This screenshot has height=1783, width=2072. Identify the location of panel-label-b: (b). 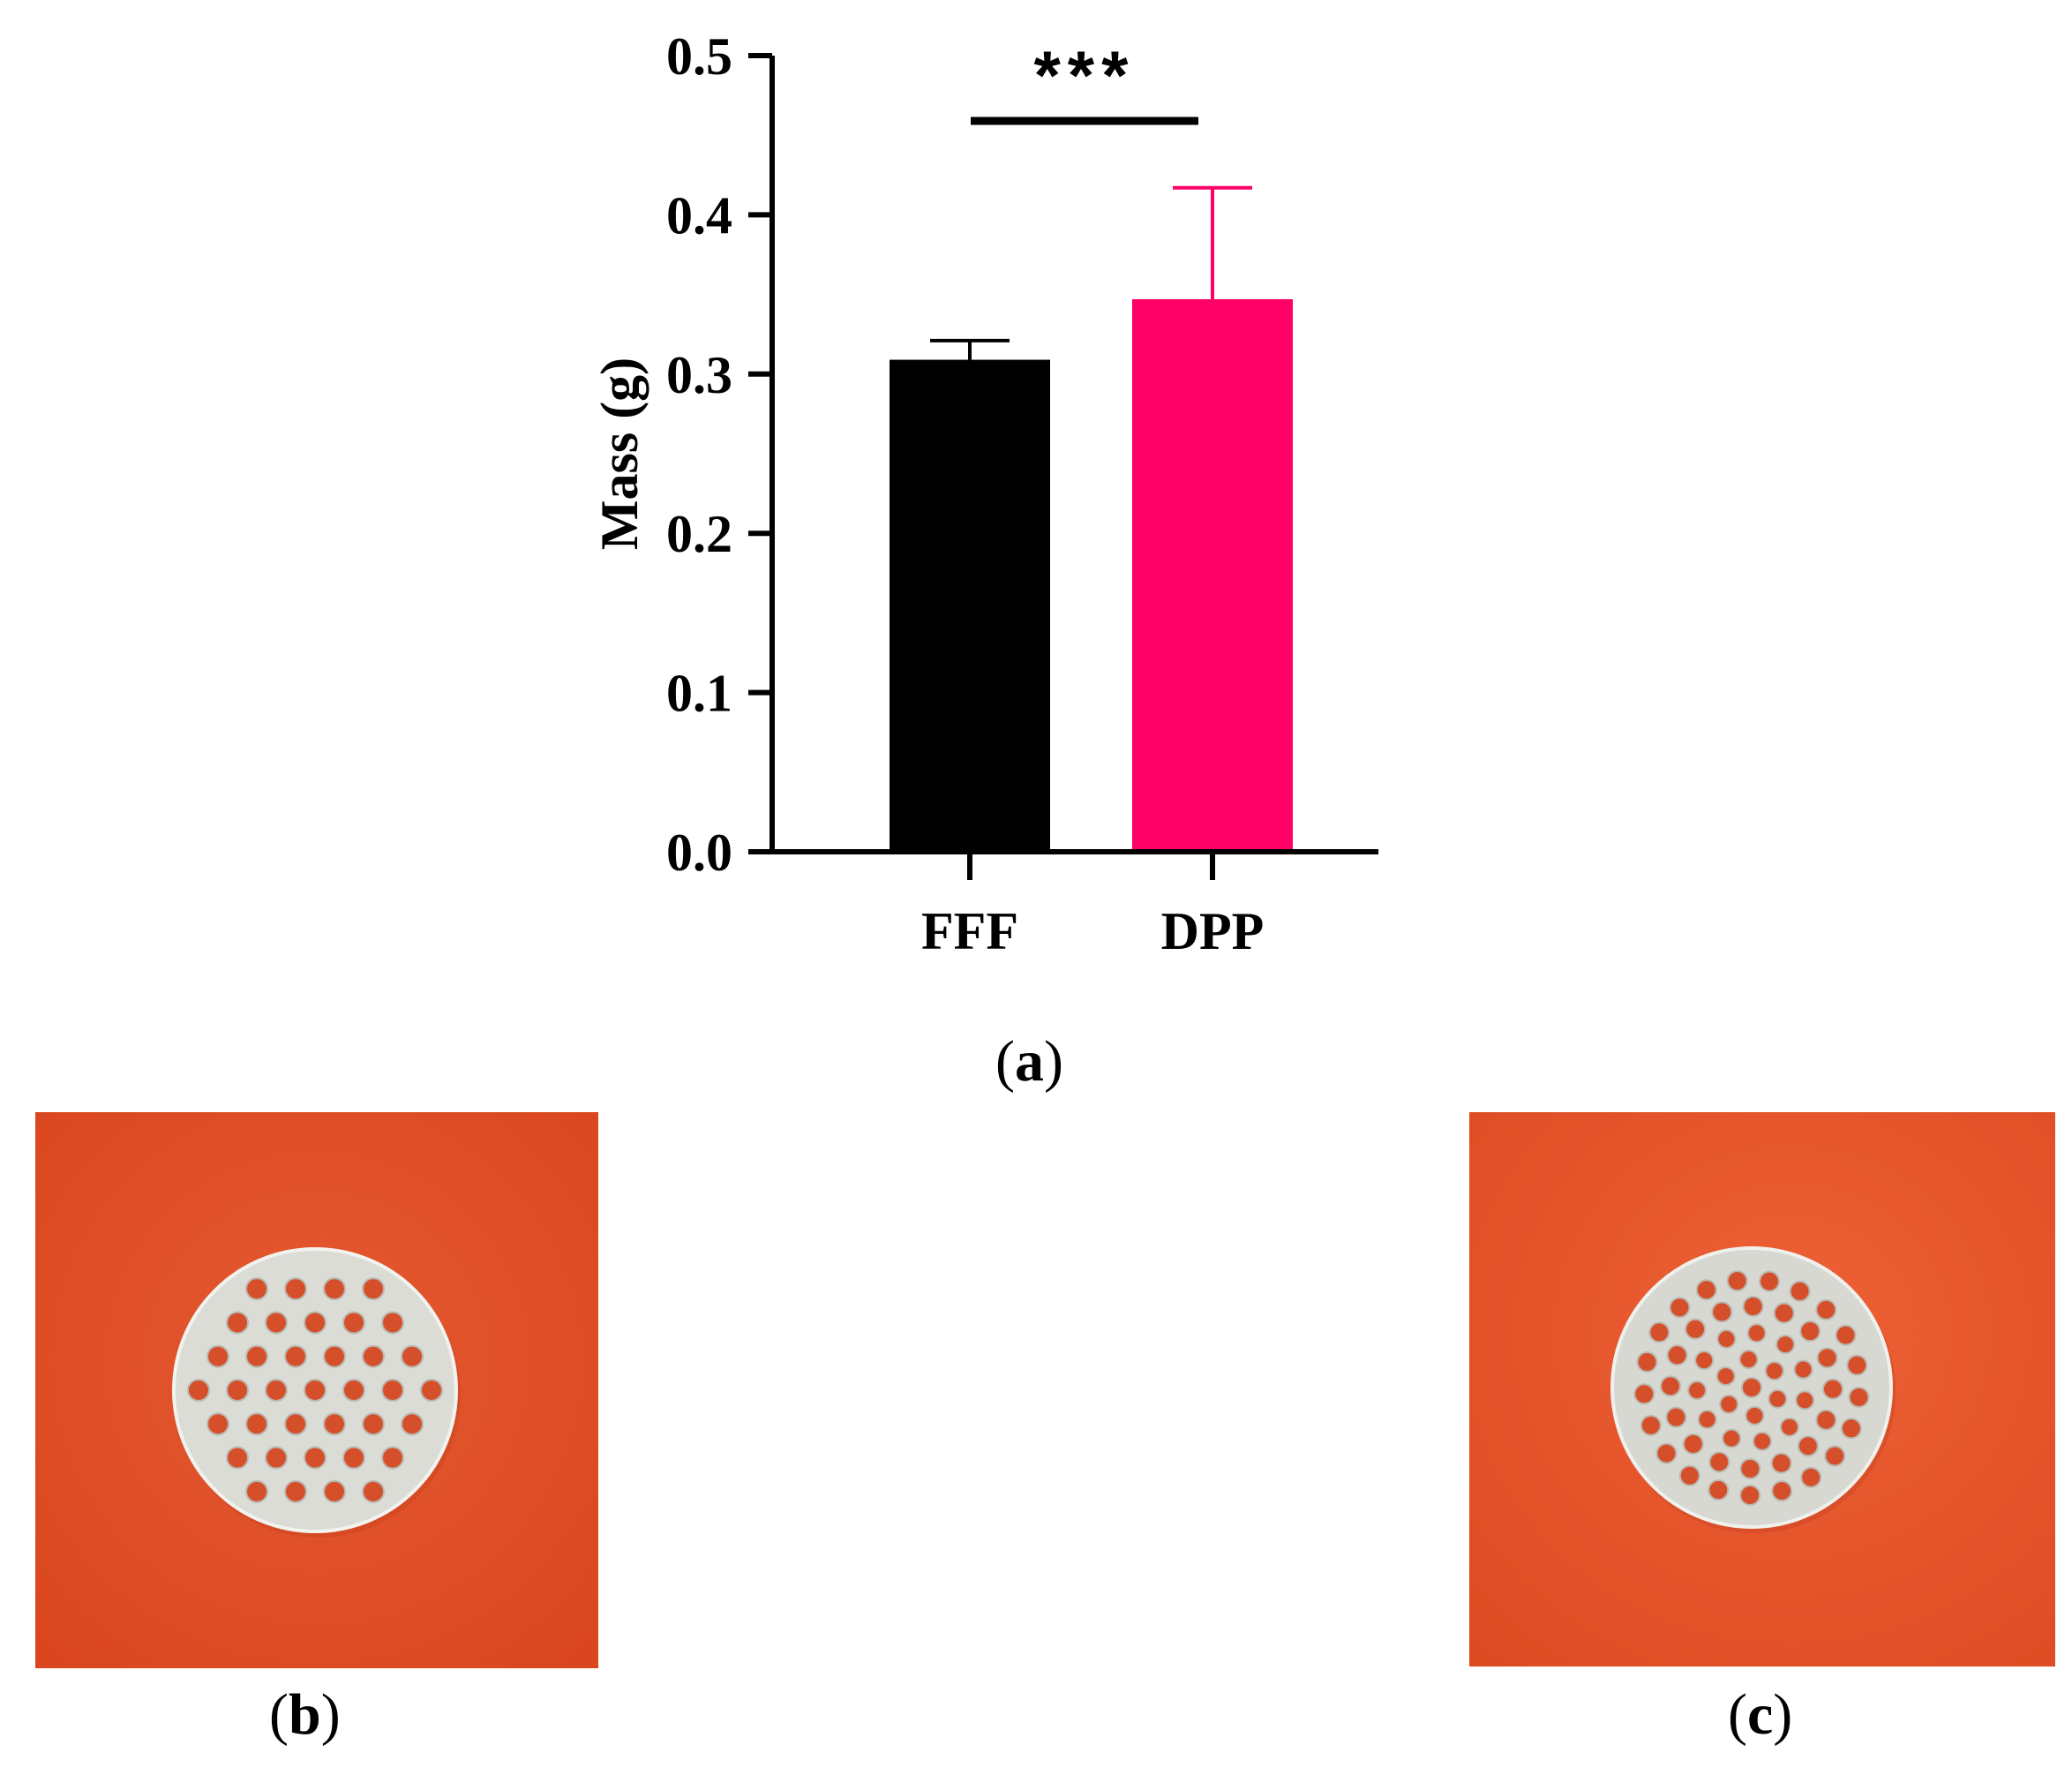
(305, 1714).